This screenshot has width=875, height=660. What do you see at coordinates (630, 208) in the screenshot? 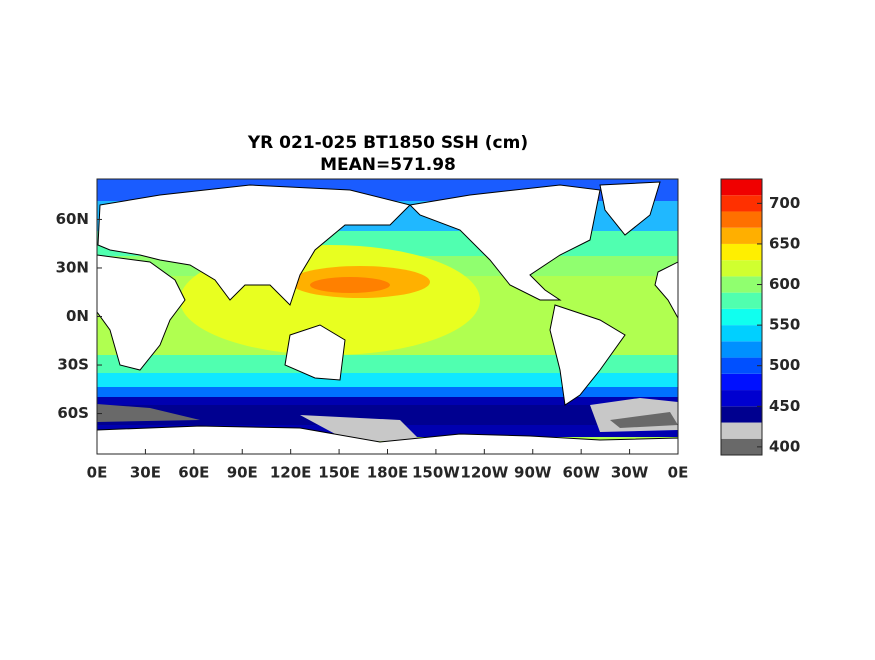
I see `greenland` at bounding box center [630, 208].